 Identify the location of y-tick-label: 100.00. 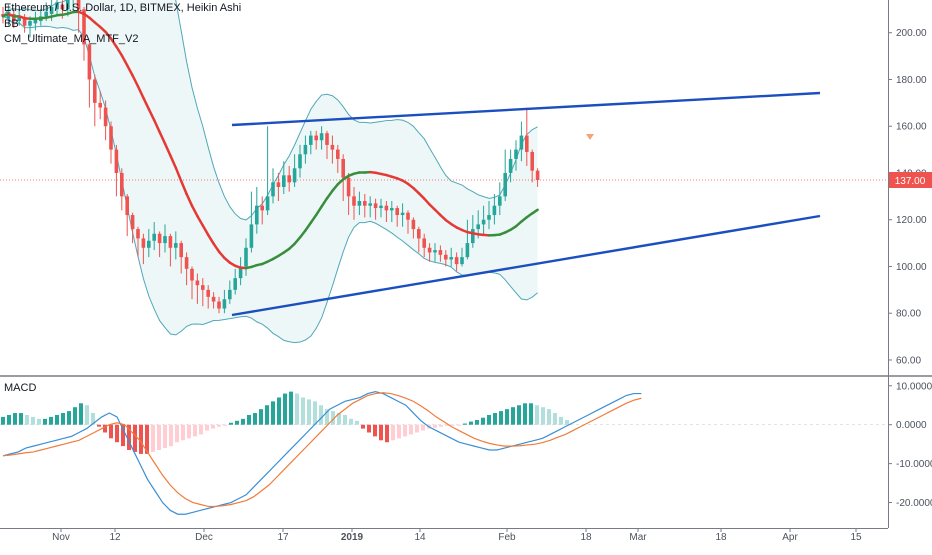
(911, 267).